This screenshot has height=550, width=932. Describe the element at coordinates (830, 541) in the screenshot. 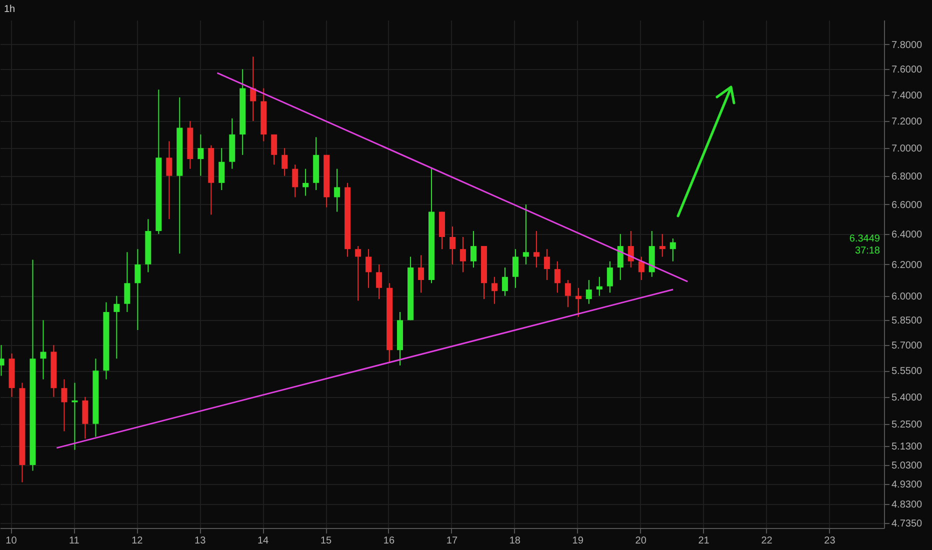

I see `x-tick-label: 23` at that location.